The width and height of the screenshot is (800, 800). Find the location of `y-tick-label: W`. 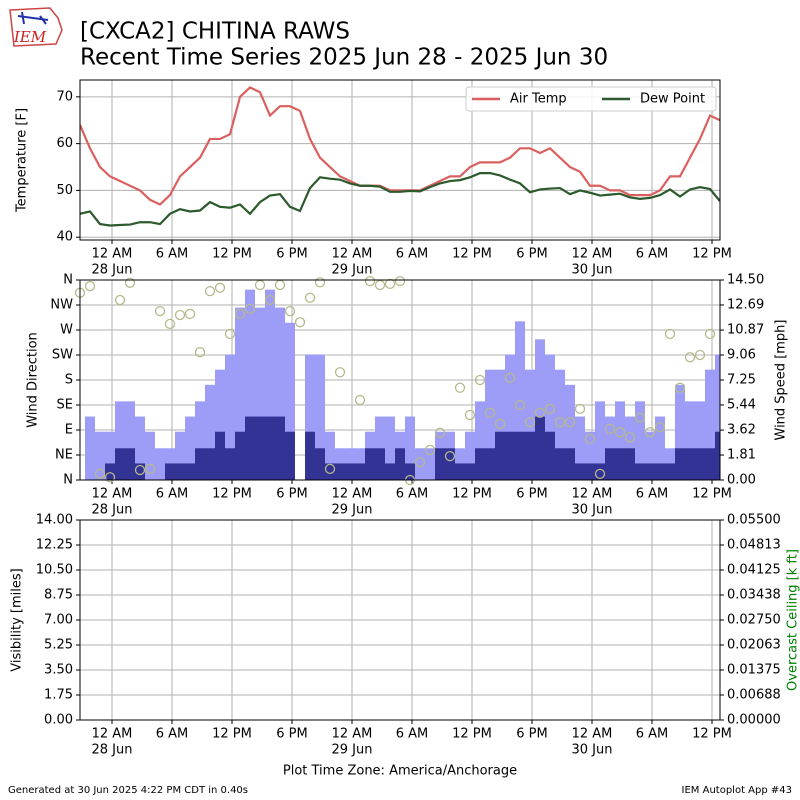

y-tick-label: W is located at coordinates (66, 330).